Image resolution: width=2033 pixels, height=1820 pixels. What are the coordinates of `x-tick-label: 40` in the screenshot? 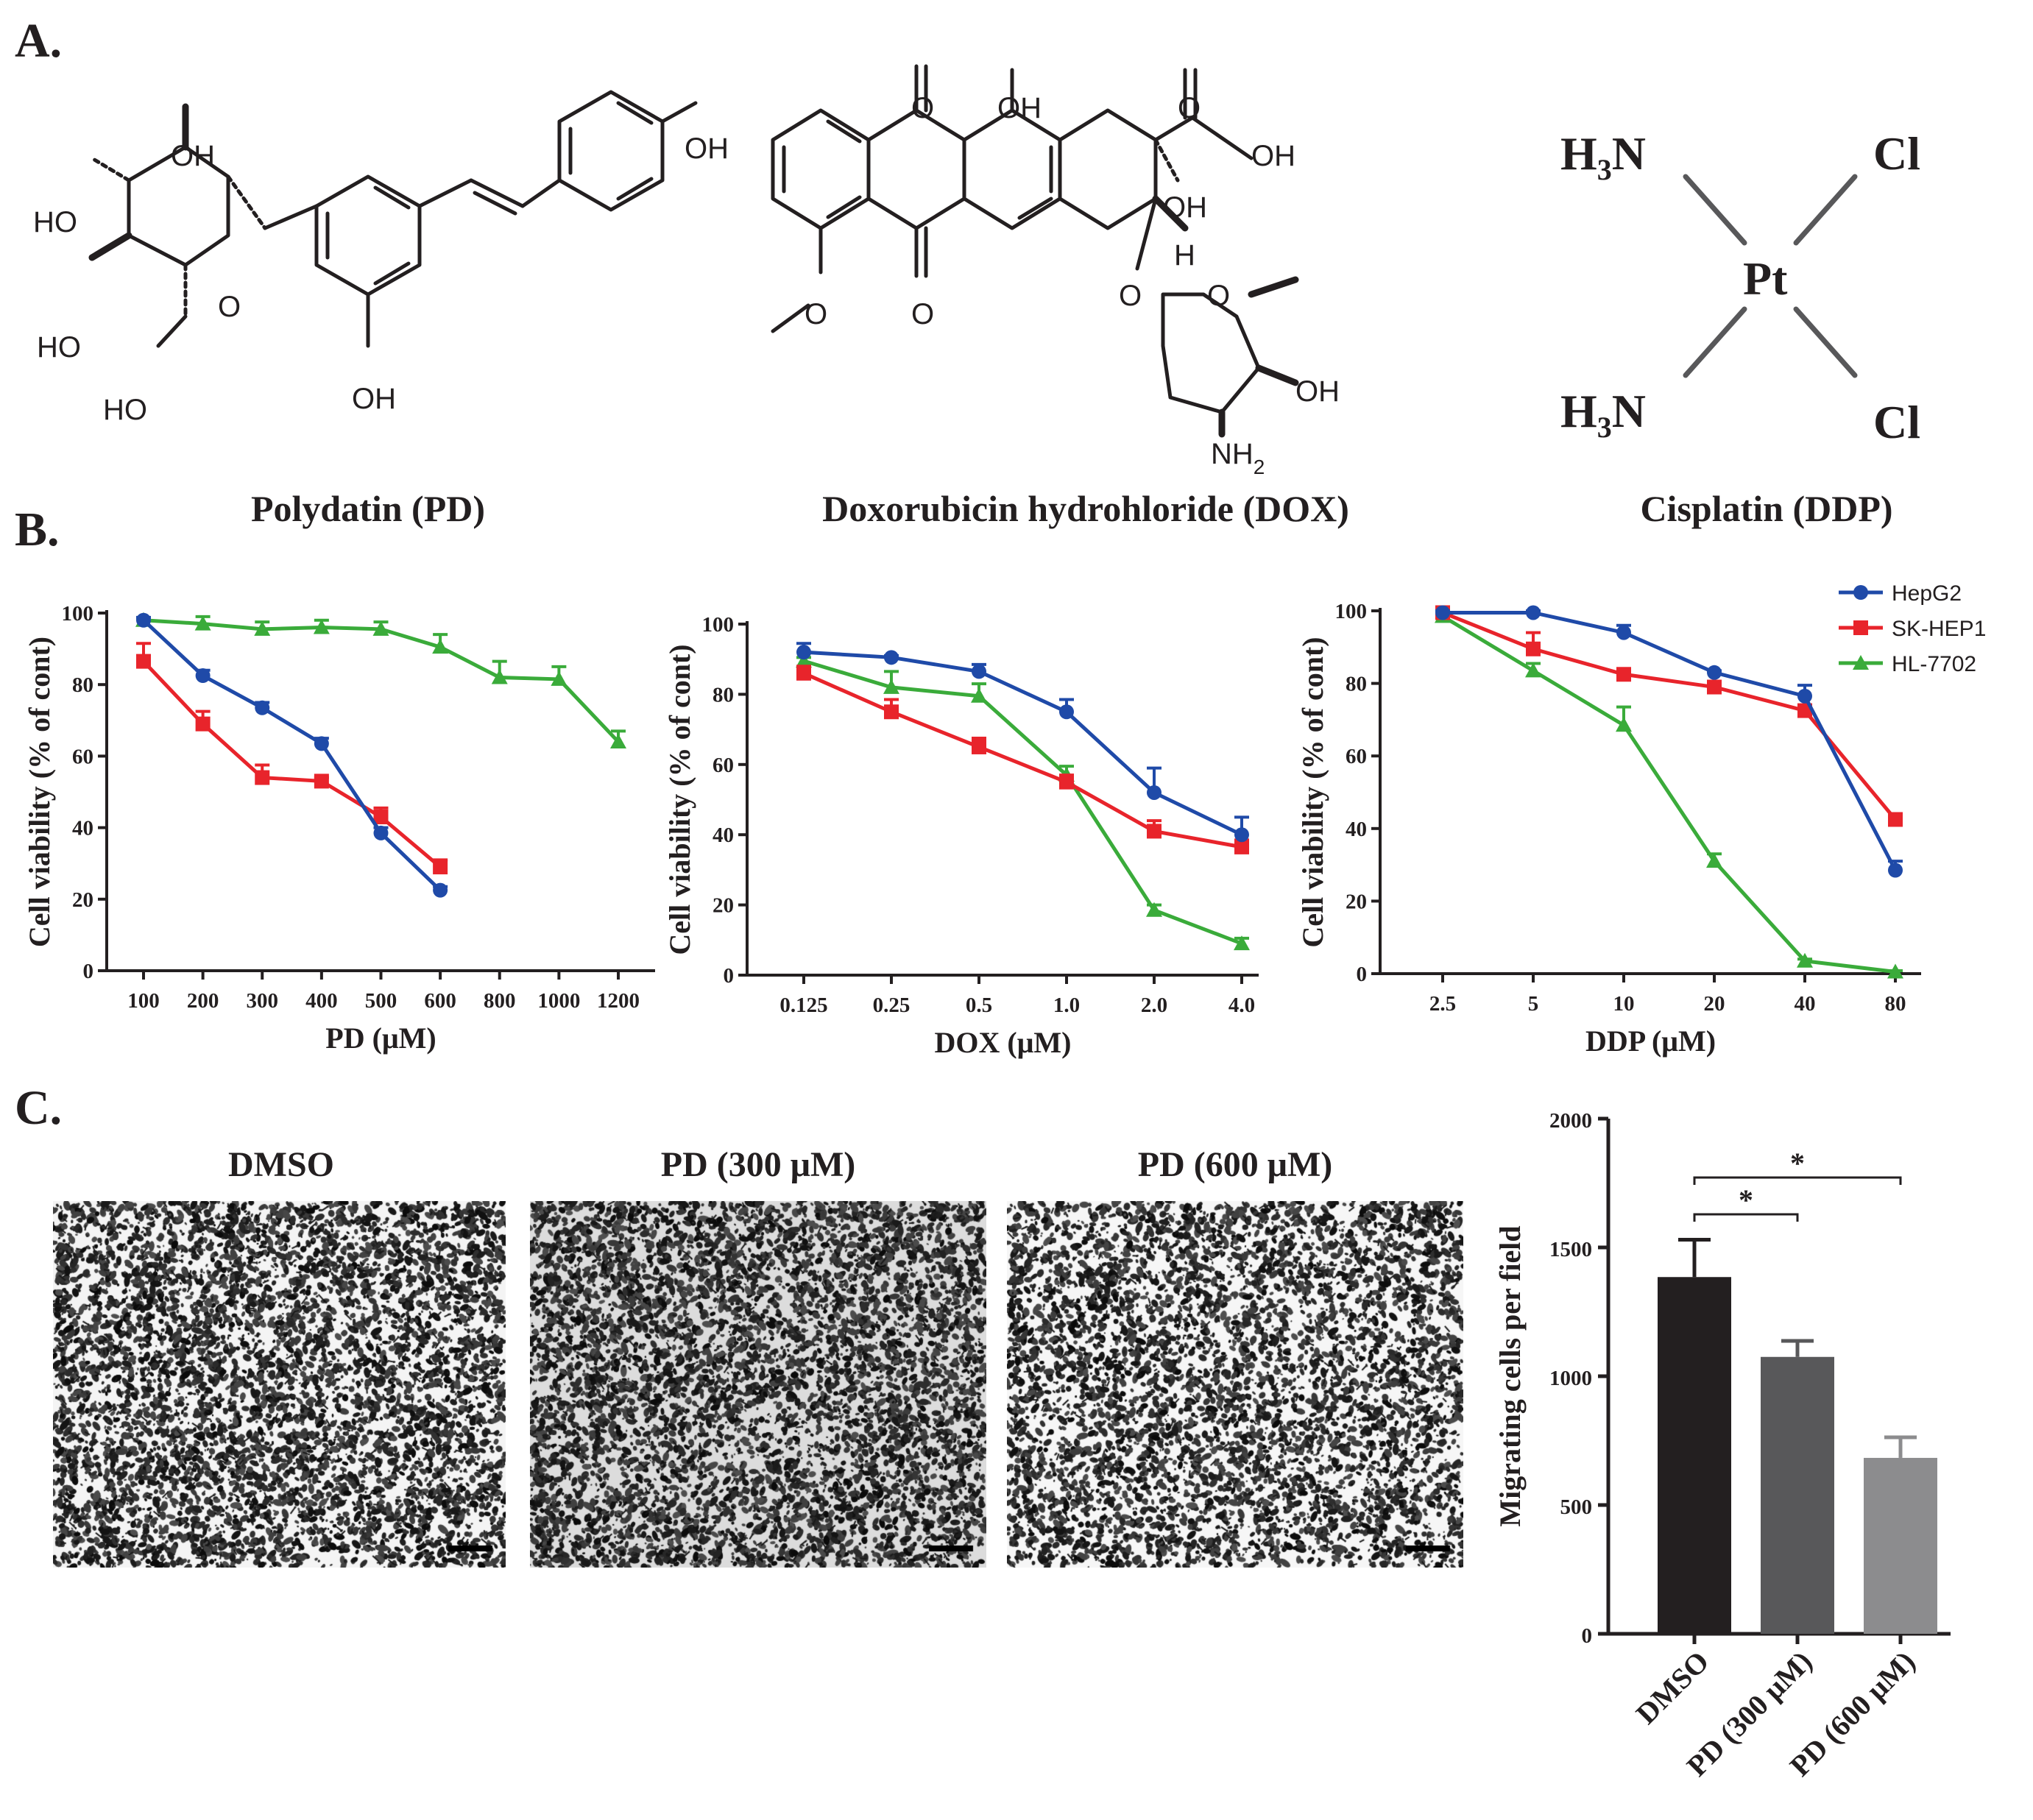 It's located at (1805, 1004).